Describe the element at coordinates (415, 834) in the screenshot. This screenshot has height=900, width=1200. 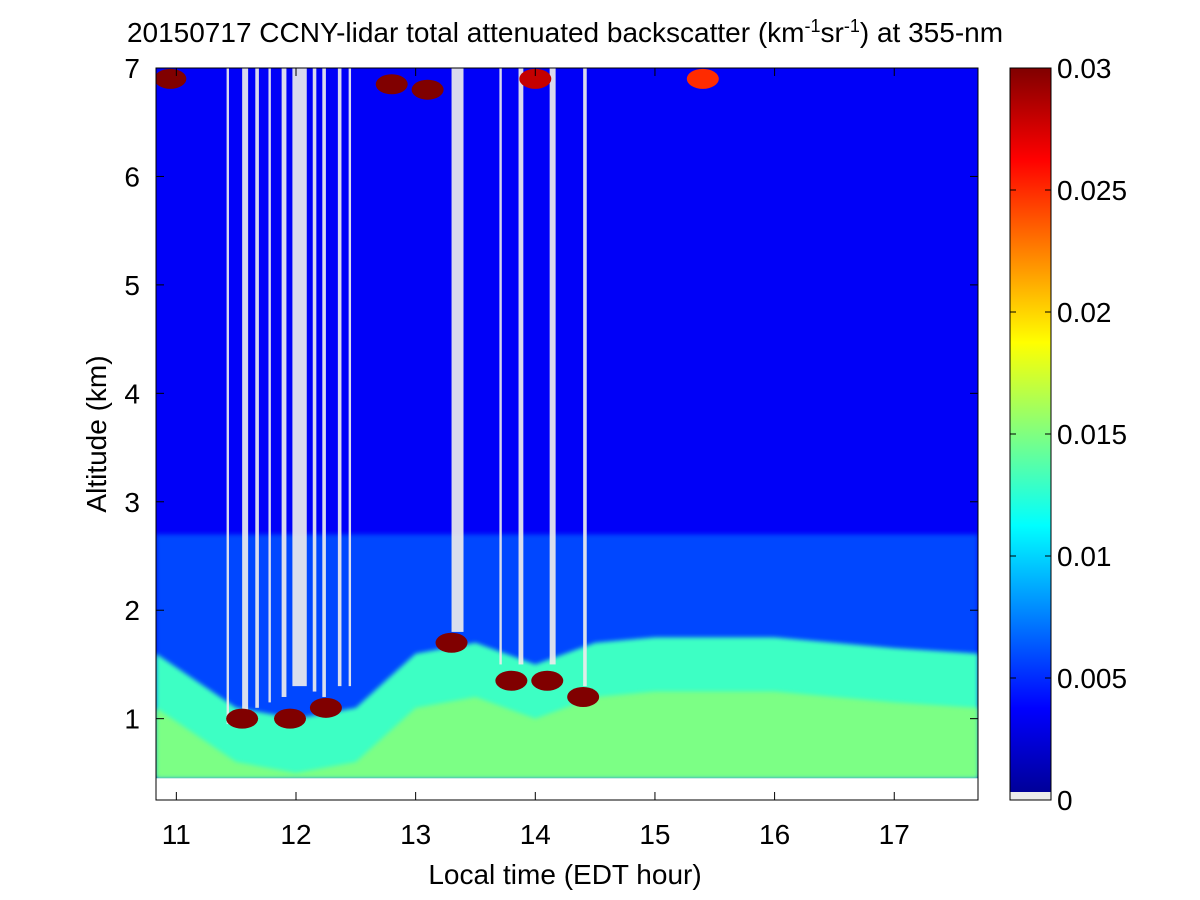
I see `x-tick-label-13: 13` at that location.